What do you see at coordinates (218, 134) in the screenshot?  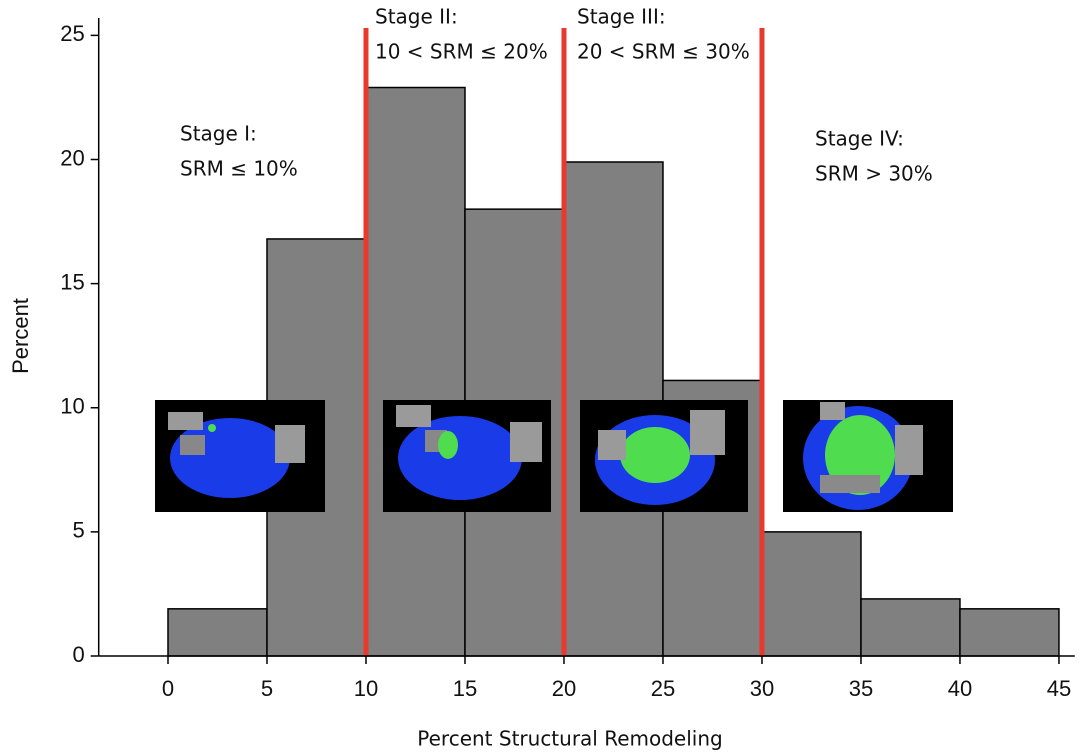 I see `annotation: Stage I:` at bounding box center [218, 134].